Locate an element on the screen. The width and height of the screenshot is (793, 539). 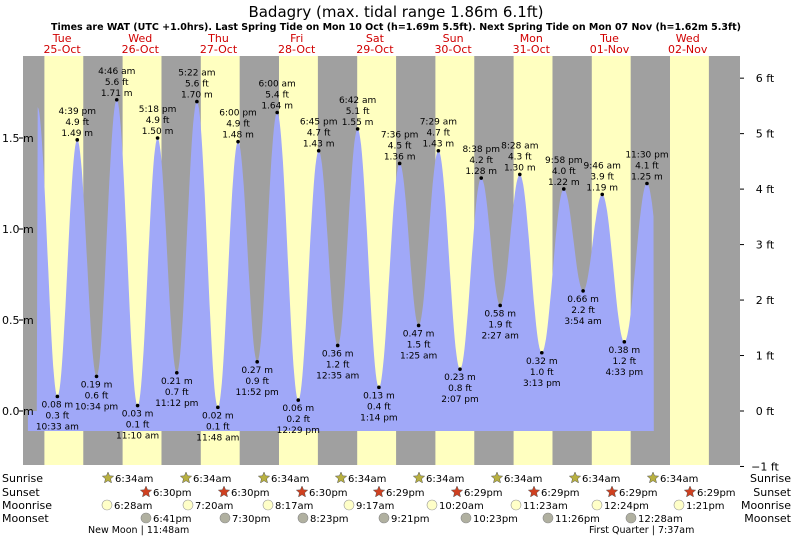
tide-height-ft: 5.6 ft is located at coordinates (197, 85).